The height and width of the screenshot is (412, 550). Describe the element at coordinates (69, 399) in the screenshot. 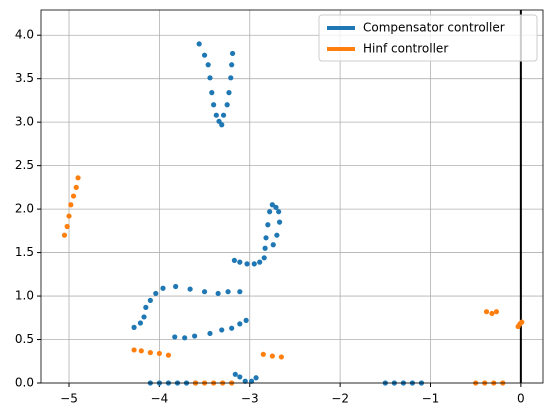

I see `x-tick-label: −5` at that location.